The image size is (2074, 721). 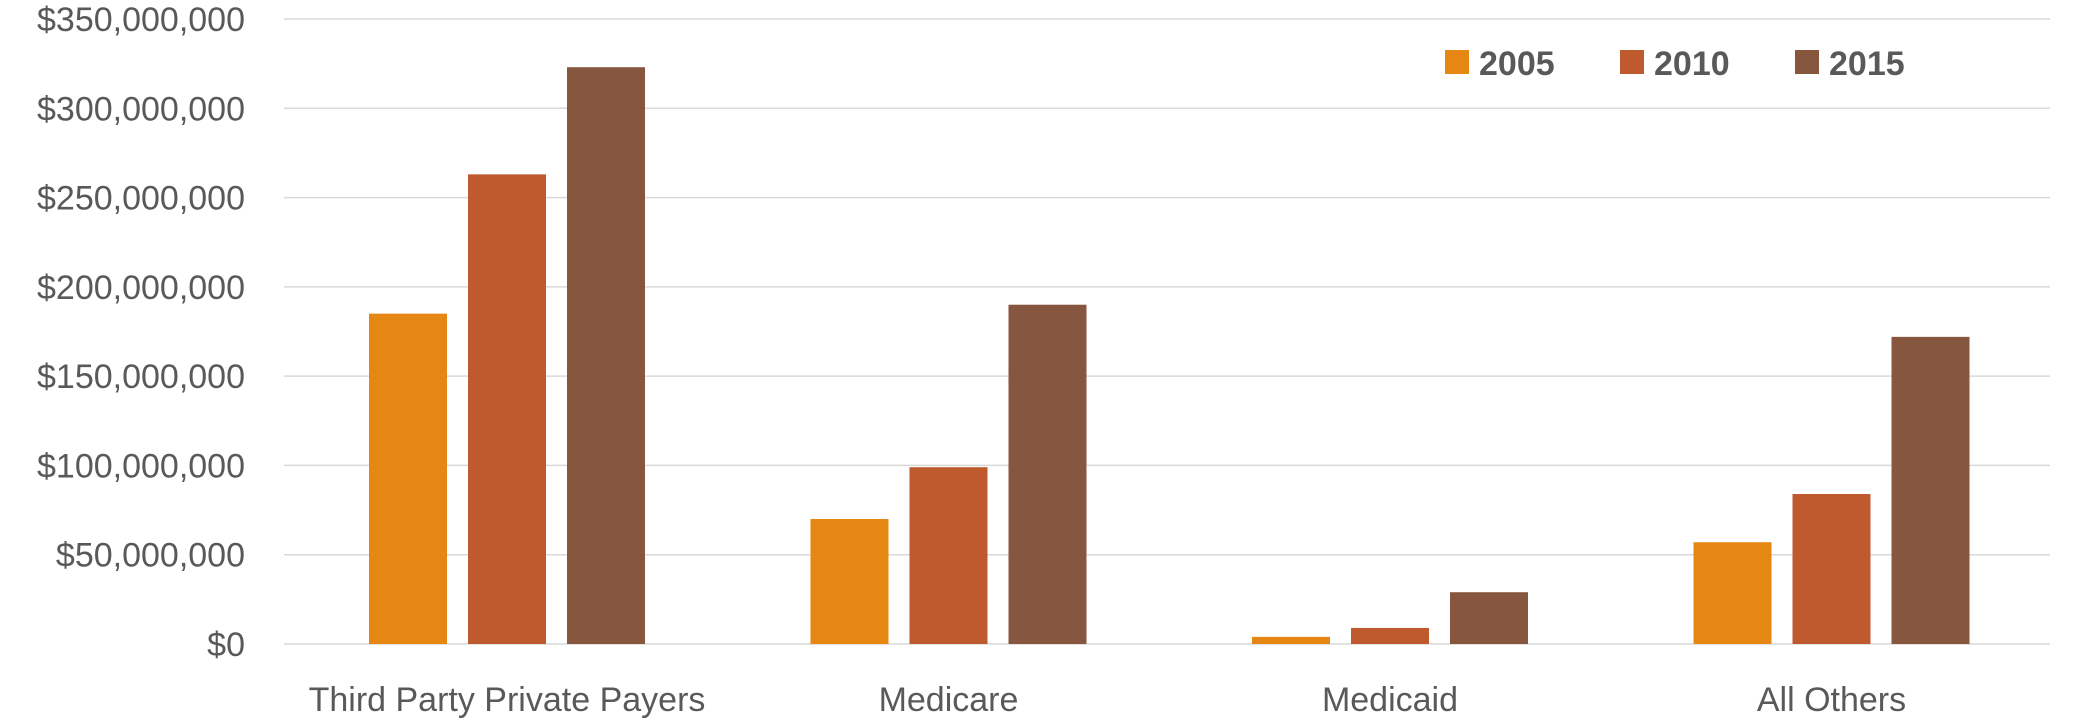 What do you see at coordinates (141, 109) in the screenshot?
I see `y-tick-label: $300,000,000` at bounding box center [141, 109].